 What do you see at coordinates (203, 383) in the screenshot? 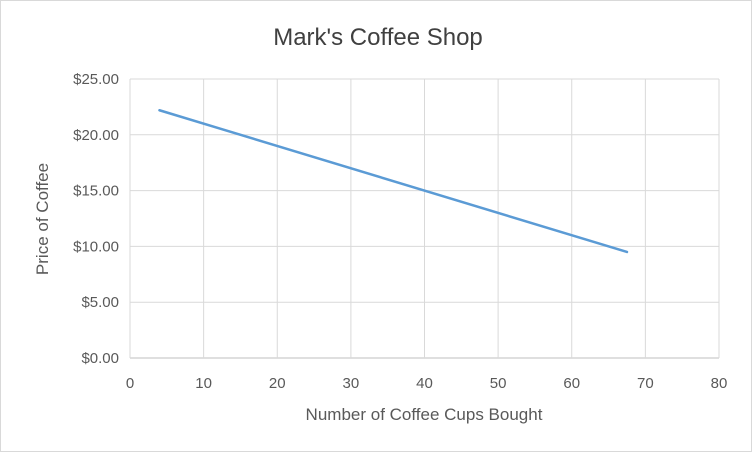
I see `x-tick-label: 10` at bounding box center [203, 383].